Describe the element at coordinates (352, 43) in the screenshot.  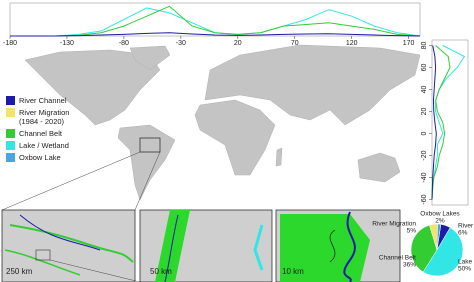
I see `x-tick-label: 120` at that location.